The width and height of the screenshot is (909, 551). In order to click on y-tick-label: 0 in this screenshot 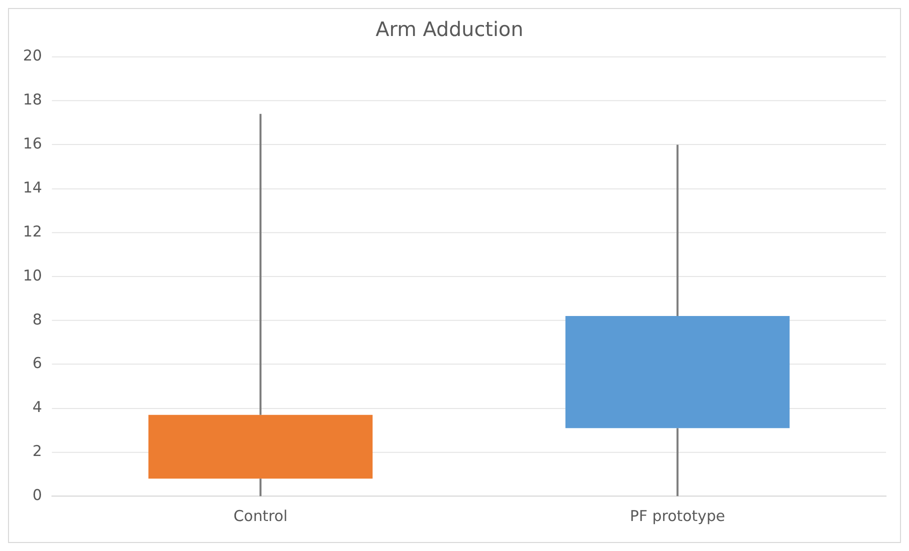, I will do `click(37, 495)`.